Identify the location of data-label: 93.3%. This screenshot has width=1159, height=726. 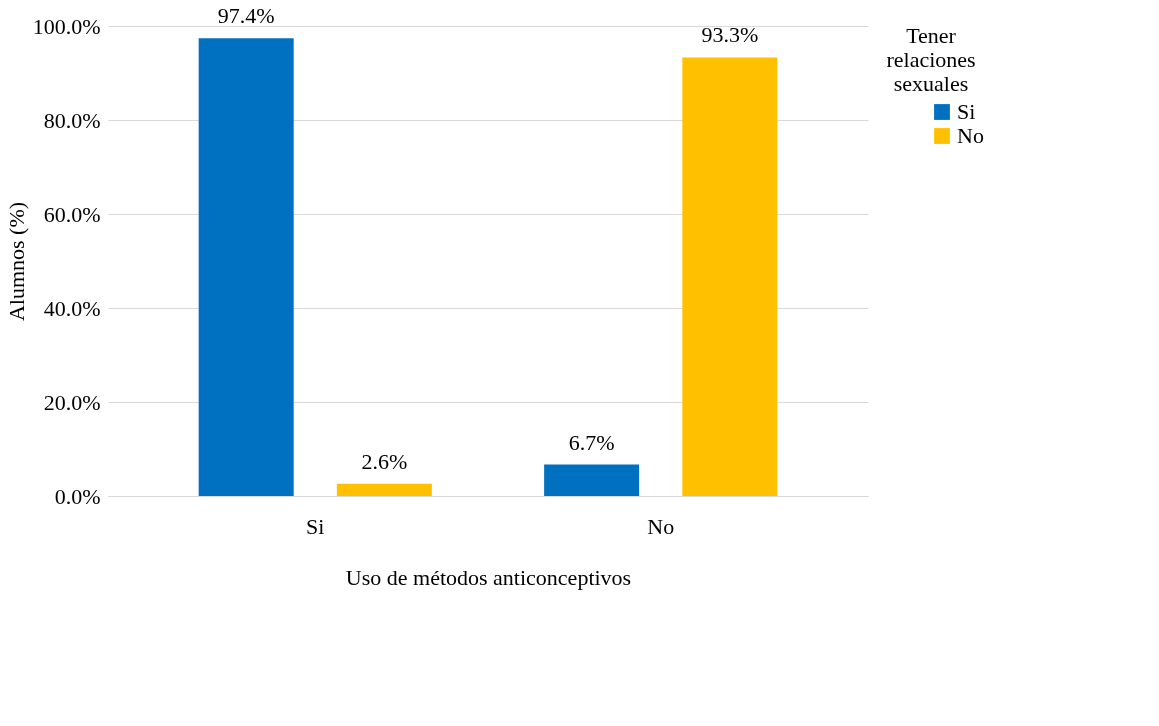
(730, 35).